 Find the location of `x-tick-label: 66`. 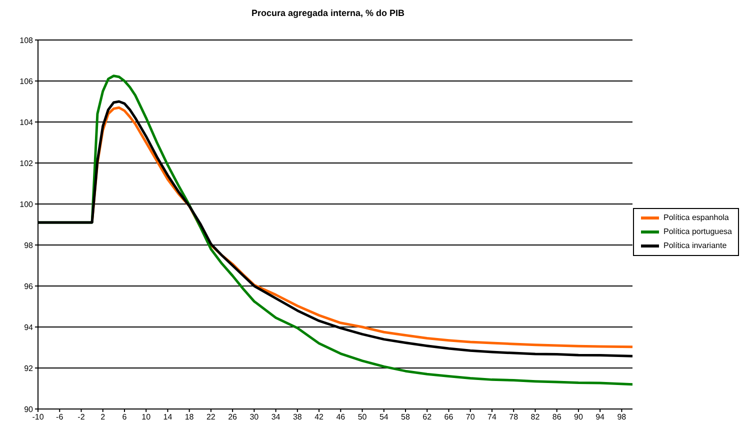

x-tick-label: 66 is located at coordinates (449, 417).